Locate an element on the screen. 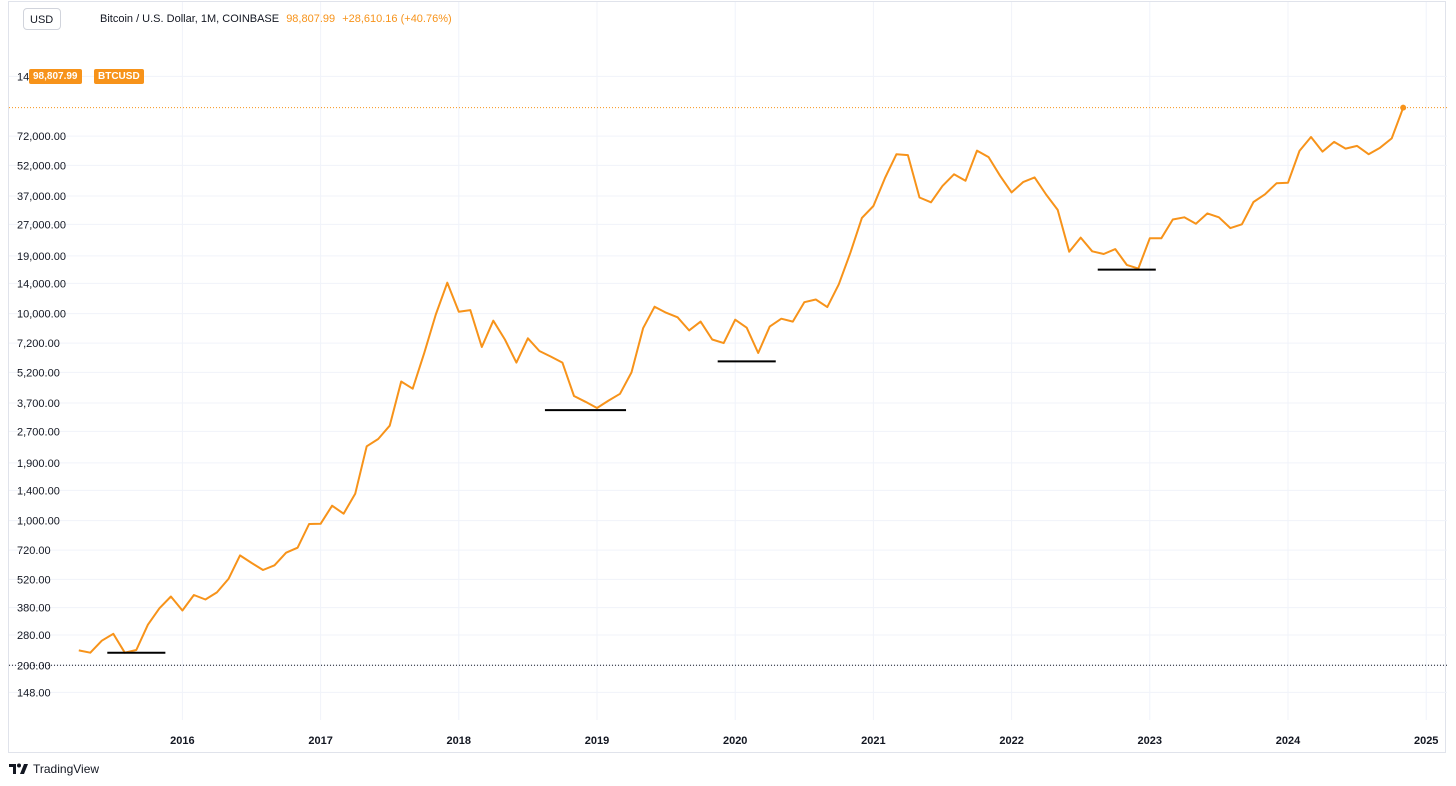 The width and height of the screenshot is (1456, 786). price-change: +28,610.16 (+40.76%) is located at coordinates (397, 19).